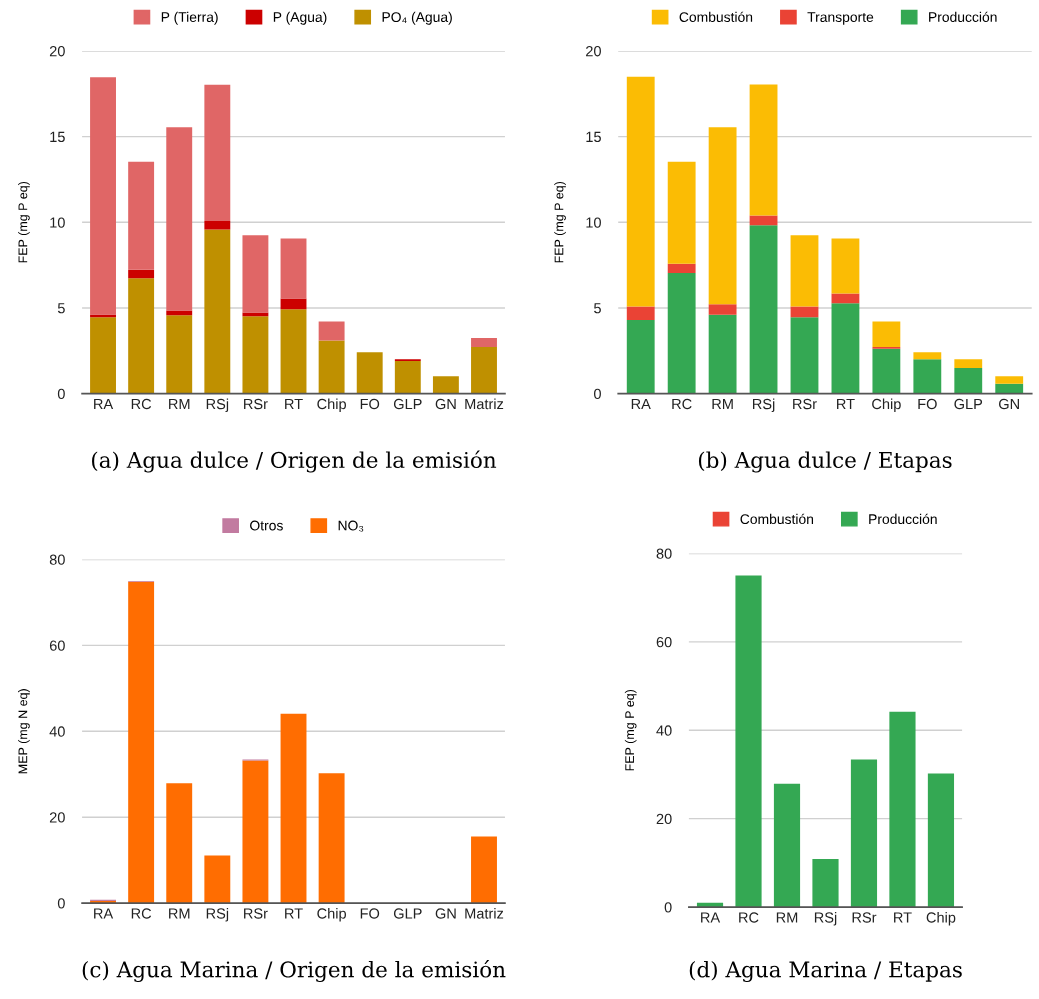  What do you see at coordinates (189, 18) in the screenshot?
I see `legend-label: P (Tierra)` at bounding box center [189, 18].